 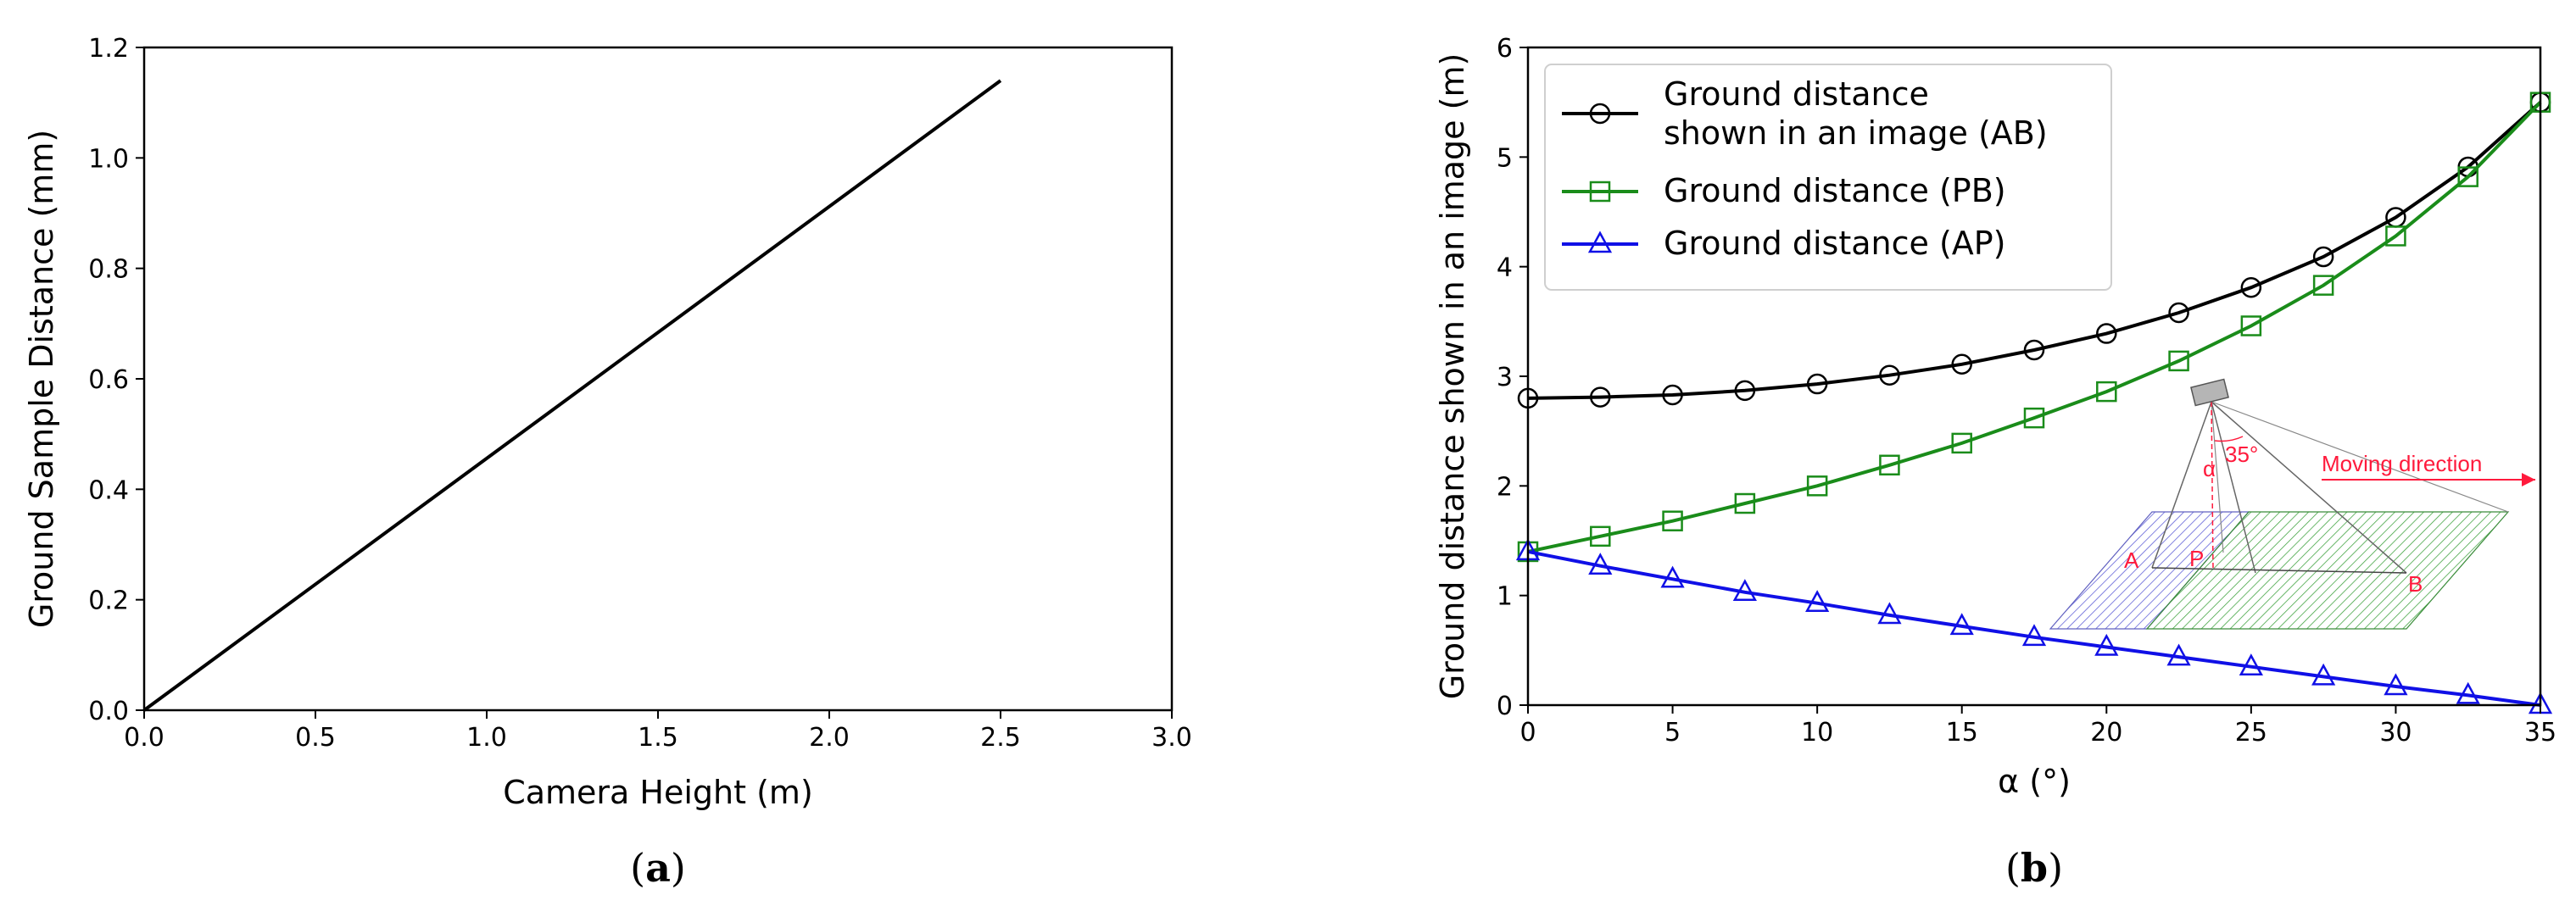 What do you see at coordinates (2229, 439) in the screenshot?
I see `inset-angle-arc` at bounding box center [2229, 439].